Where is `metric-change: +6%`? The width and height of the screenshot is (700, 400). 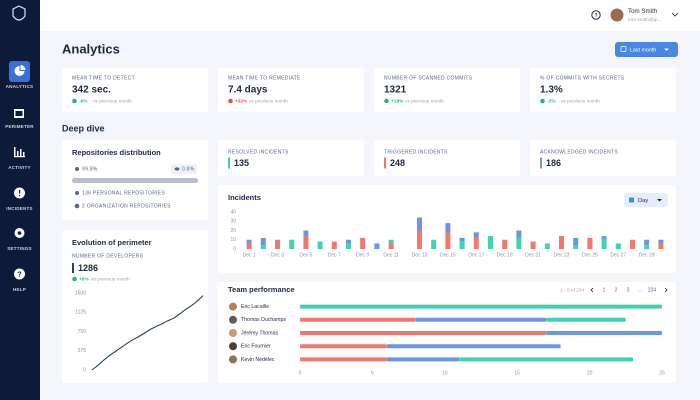
metric-change: +6% is located at coordinates (84, 279).